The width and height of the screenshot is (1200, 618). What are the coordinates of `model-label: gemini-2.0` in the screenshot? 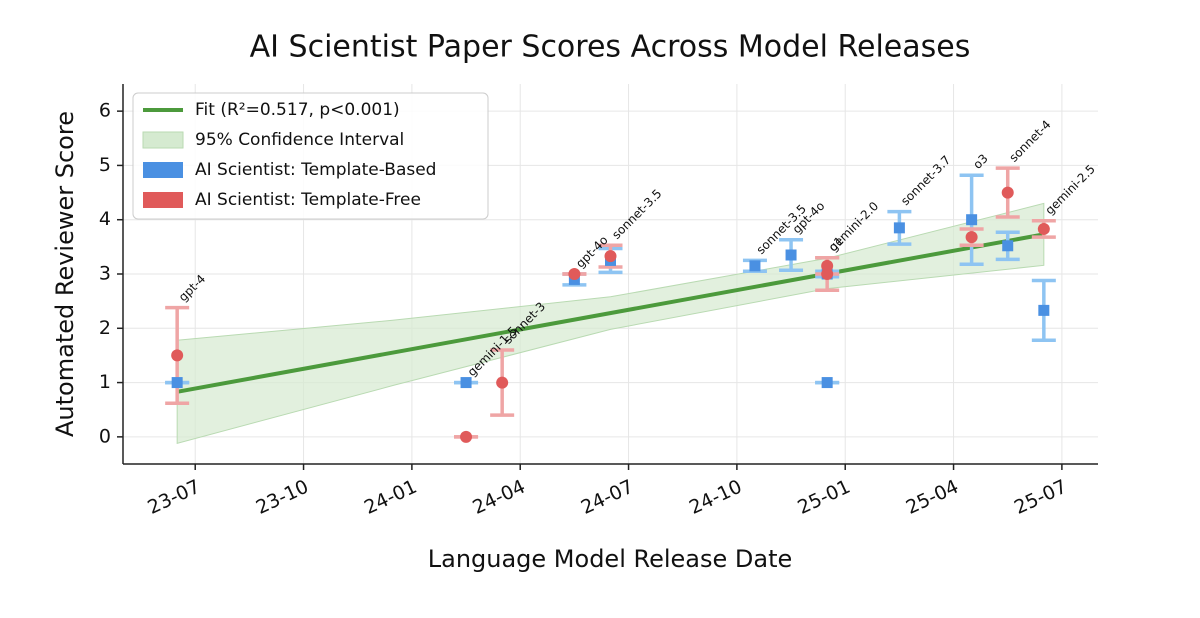 It's located at (853, 226).